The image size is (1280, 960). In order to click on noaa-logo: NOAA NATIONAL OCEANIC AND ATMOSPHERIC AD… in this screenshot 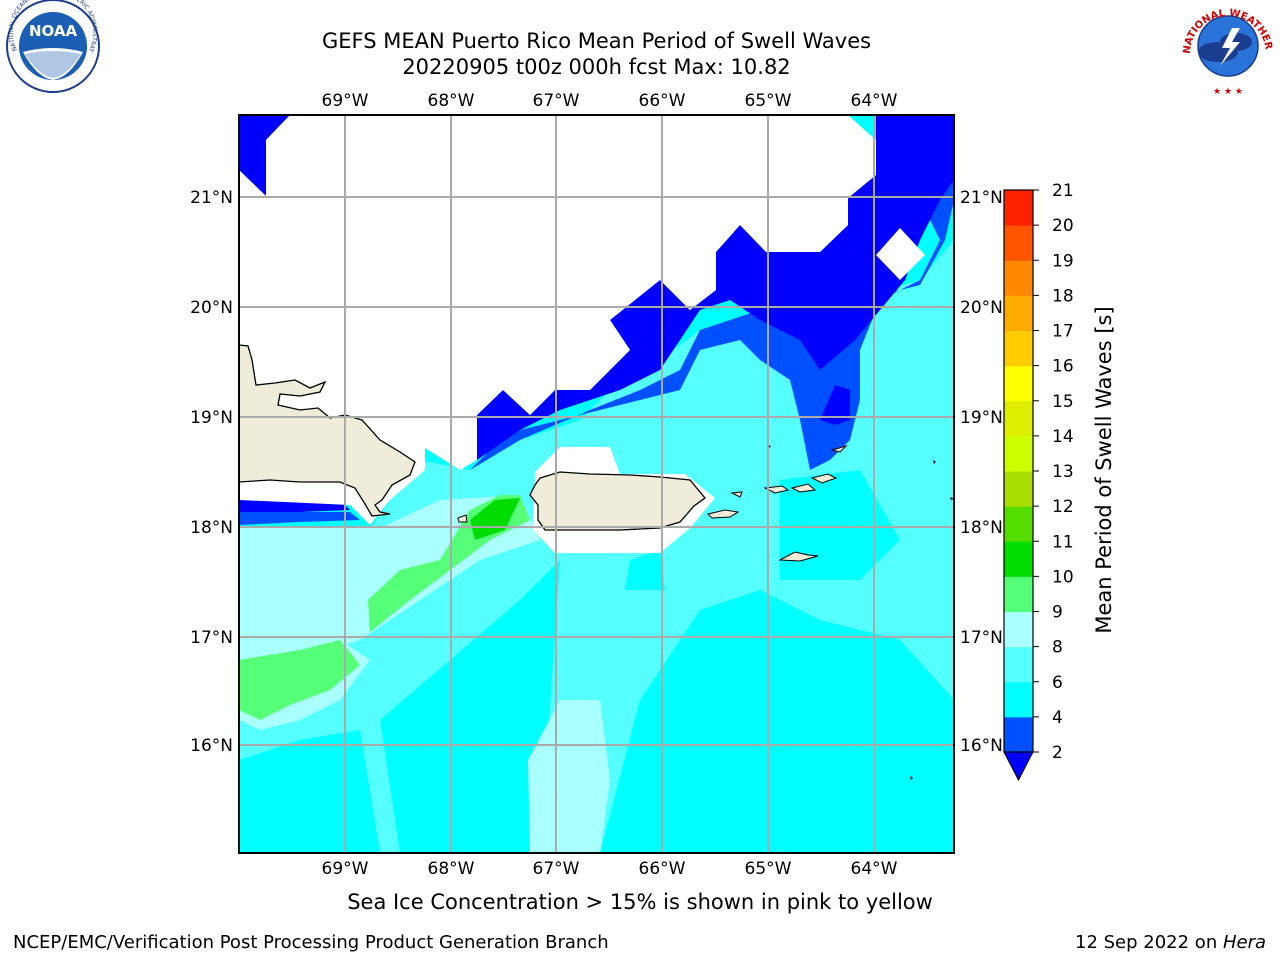, I will do `click(50, 46)`.